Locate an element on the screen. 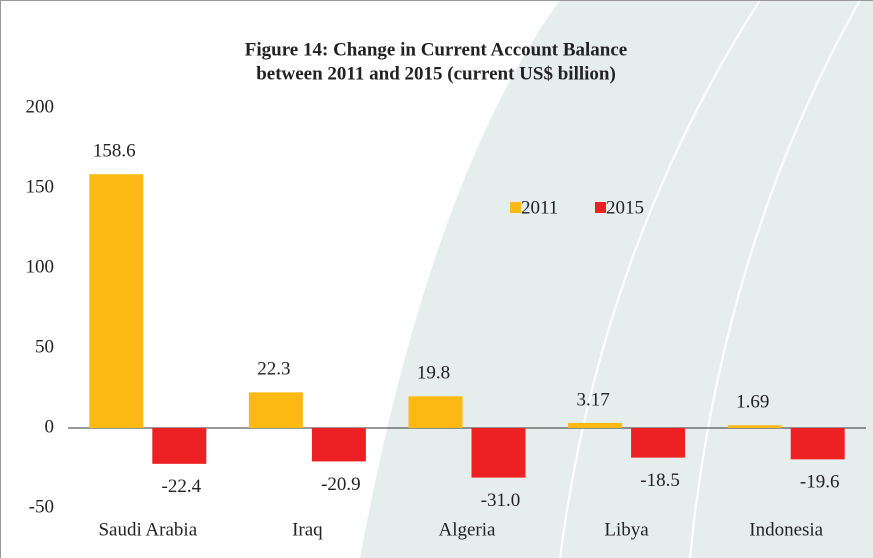  data-label: 1.69 is located at coordinates (752, 402).